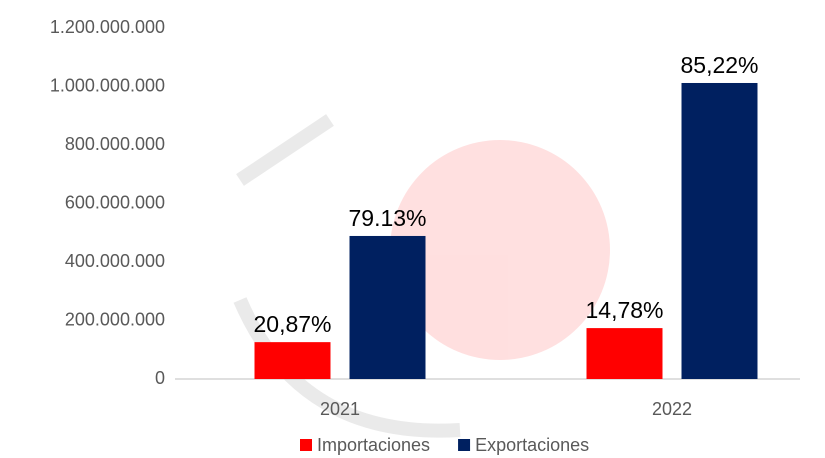 This screenshot has width=825, height=458. Describe the element at coordinates (115, 319) in the screenshot. I see `y-tick-label: 200.000.000` at that location.